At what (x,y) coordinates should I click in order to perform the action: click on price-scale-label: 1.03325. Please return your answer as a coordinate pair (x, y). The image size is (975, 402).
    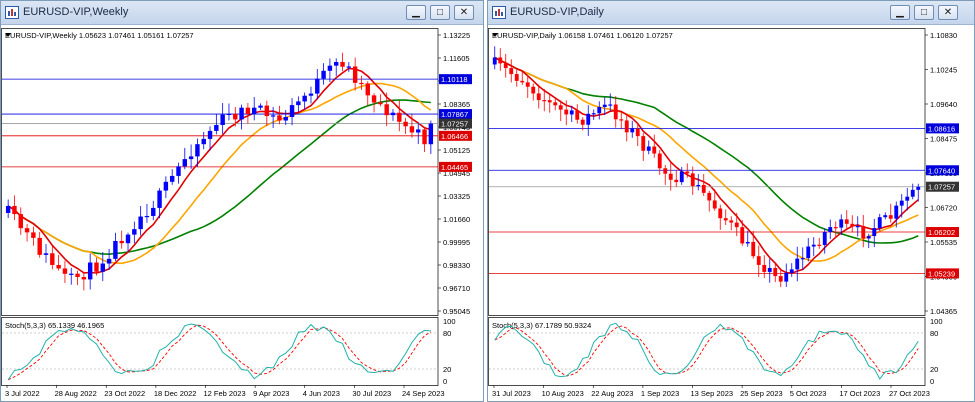
    Looking at the image, I should click on (456, 196).